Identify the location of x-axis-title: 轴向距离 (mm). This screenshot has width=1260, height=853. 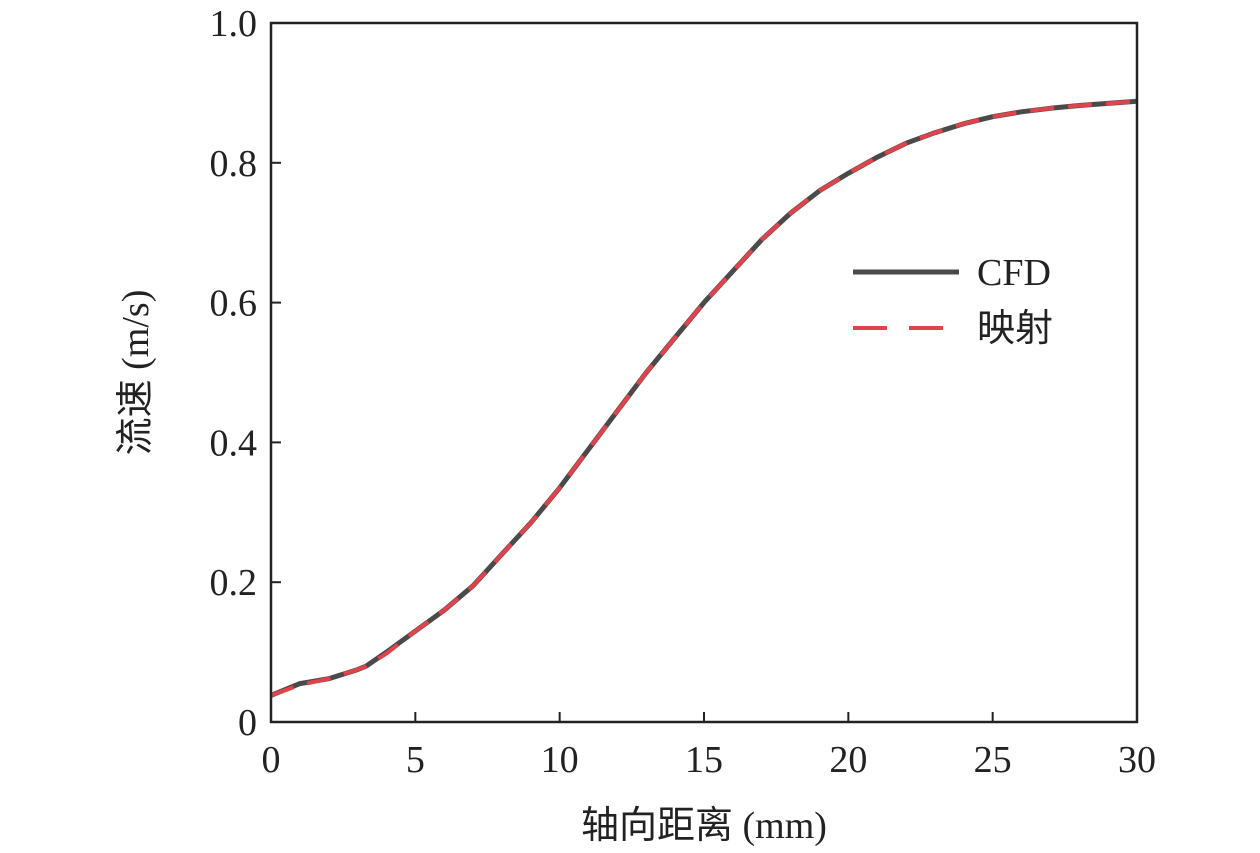
(704, 826).